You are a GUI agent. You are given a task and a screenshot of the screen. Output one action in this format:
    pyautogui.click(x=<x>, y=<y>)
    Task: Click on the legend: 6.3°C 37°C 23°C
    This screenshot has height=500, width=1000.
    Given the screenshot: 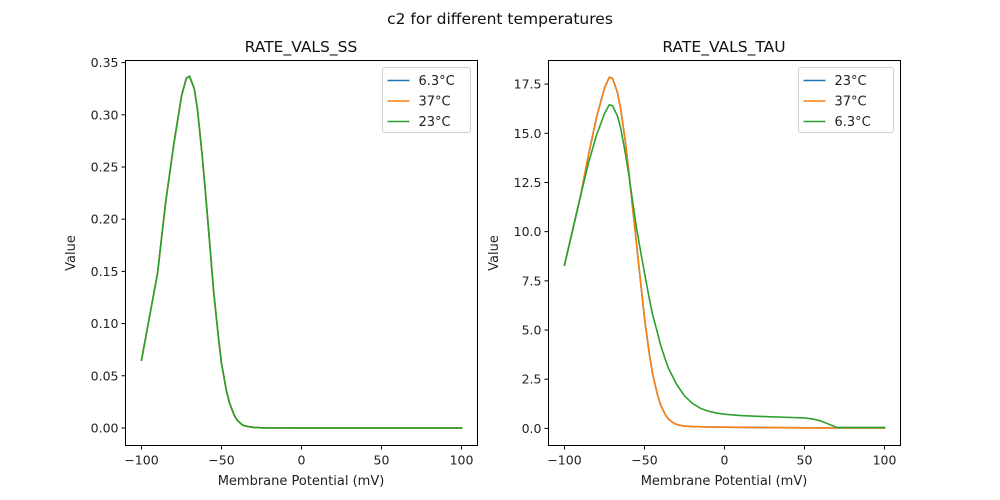 What is the action you would take?
    pyautogui.click(x=426, y=100)
    